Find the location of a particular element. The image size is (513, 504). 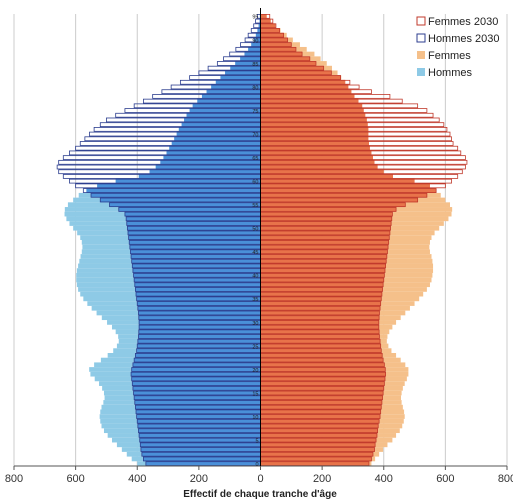

legend-label: Femmes is located at coordinates (449, 56).